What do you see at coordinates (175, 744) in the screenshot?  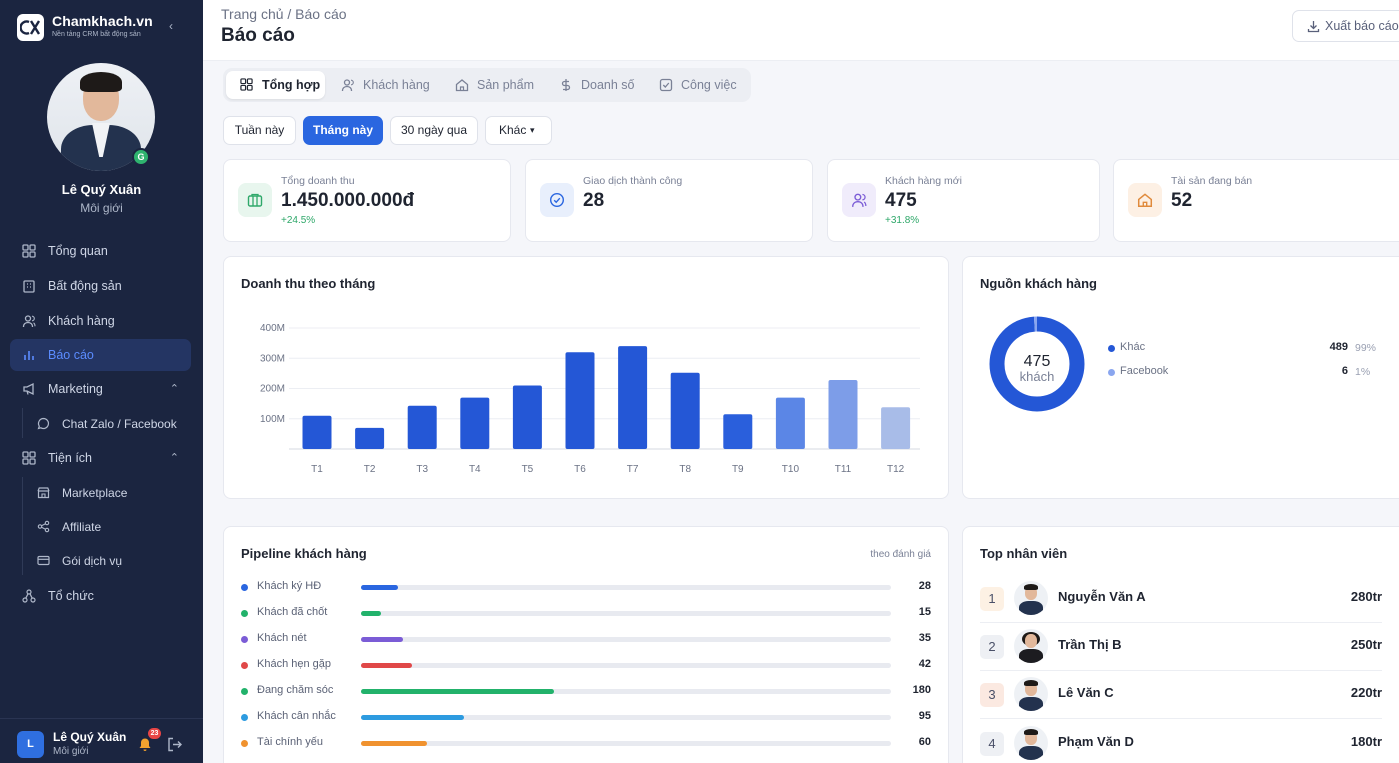 I see `logout-icon` at bounding box center [175, 744].